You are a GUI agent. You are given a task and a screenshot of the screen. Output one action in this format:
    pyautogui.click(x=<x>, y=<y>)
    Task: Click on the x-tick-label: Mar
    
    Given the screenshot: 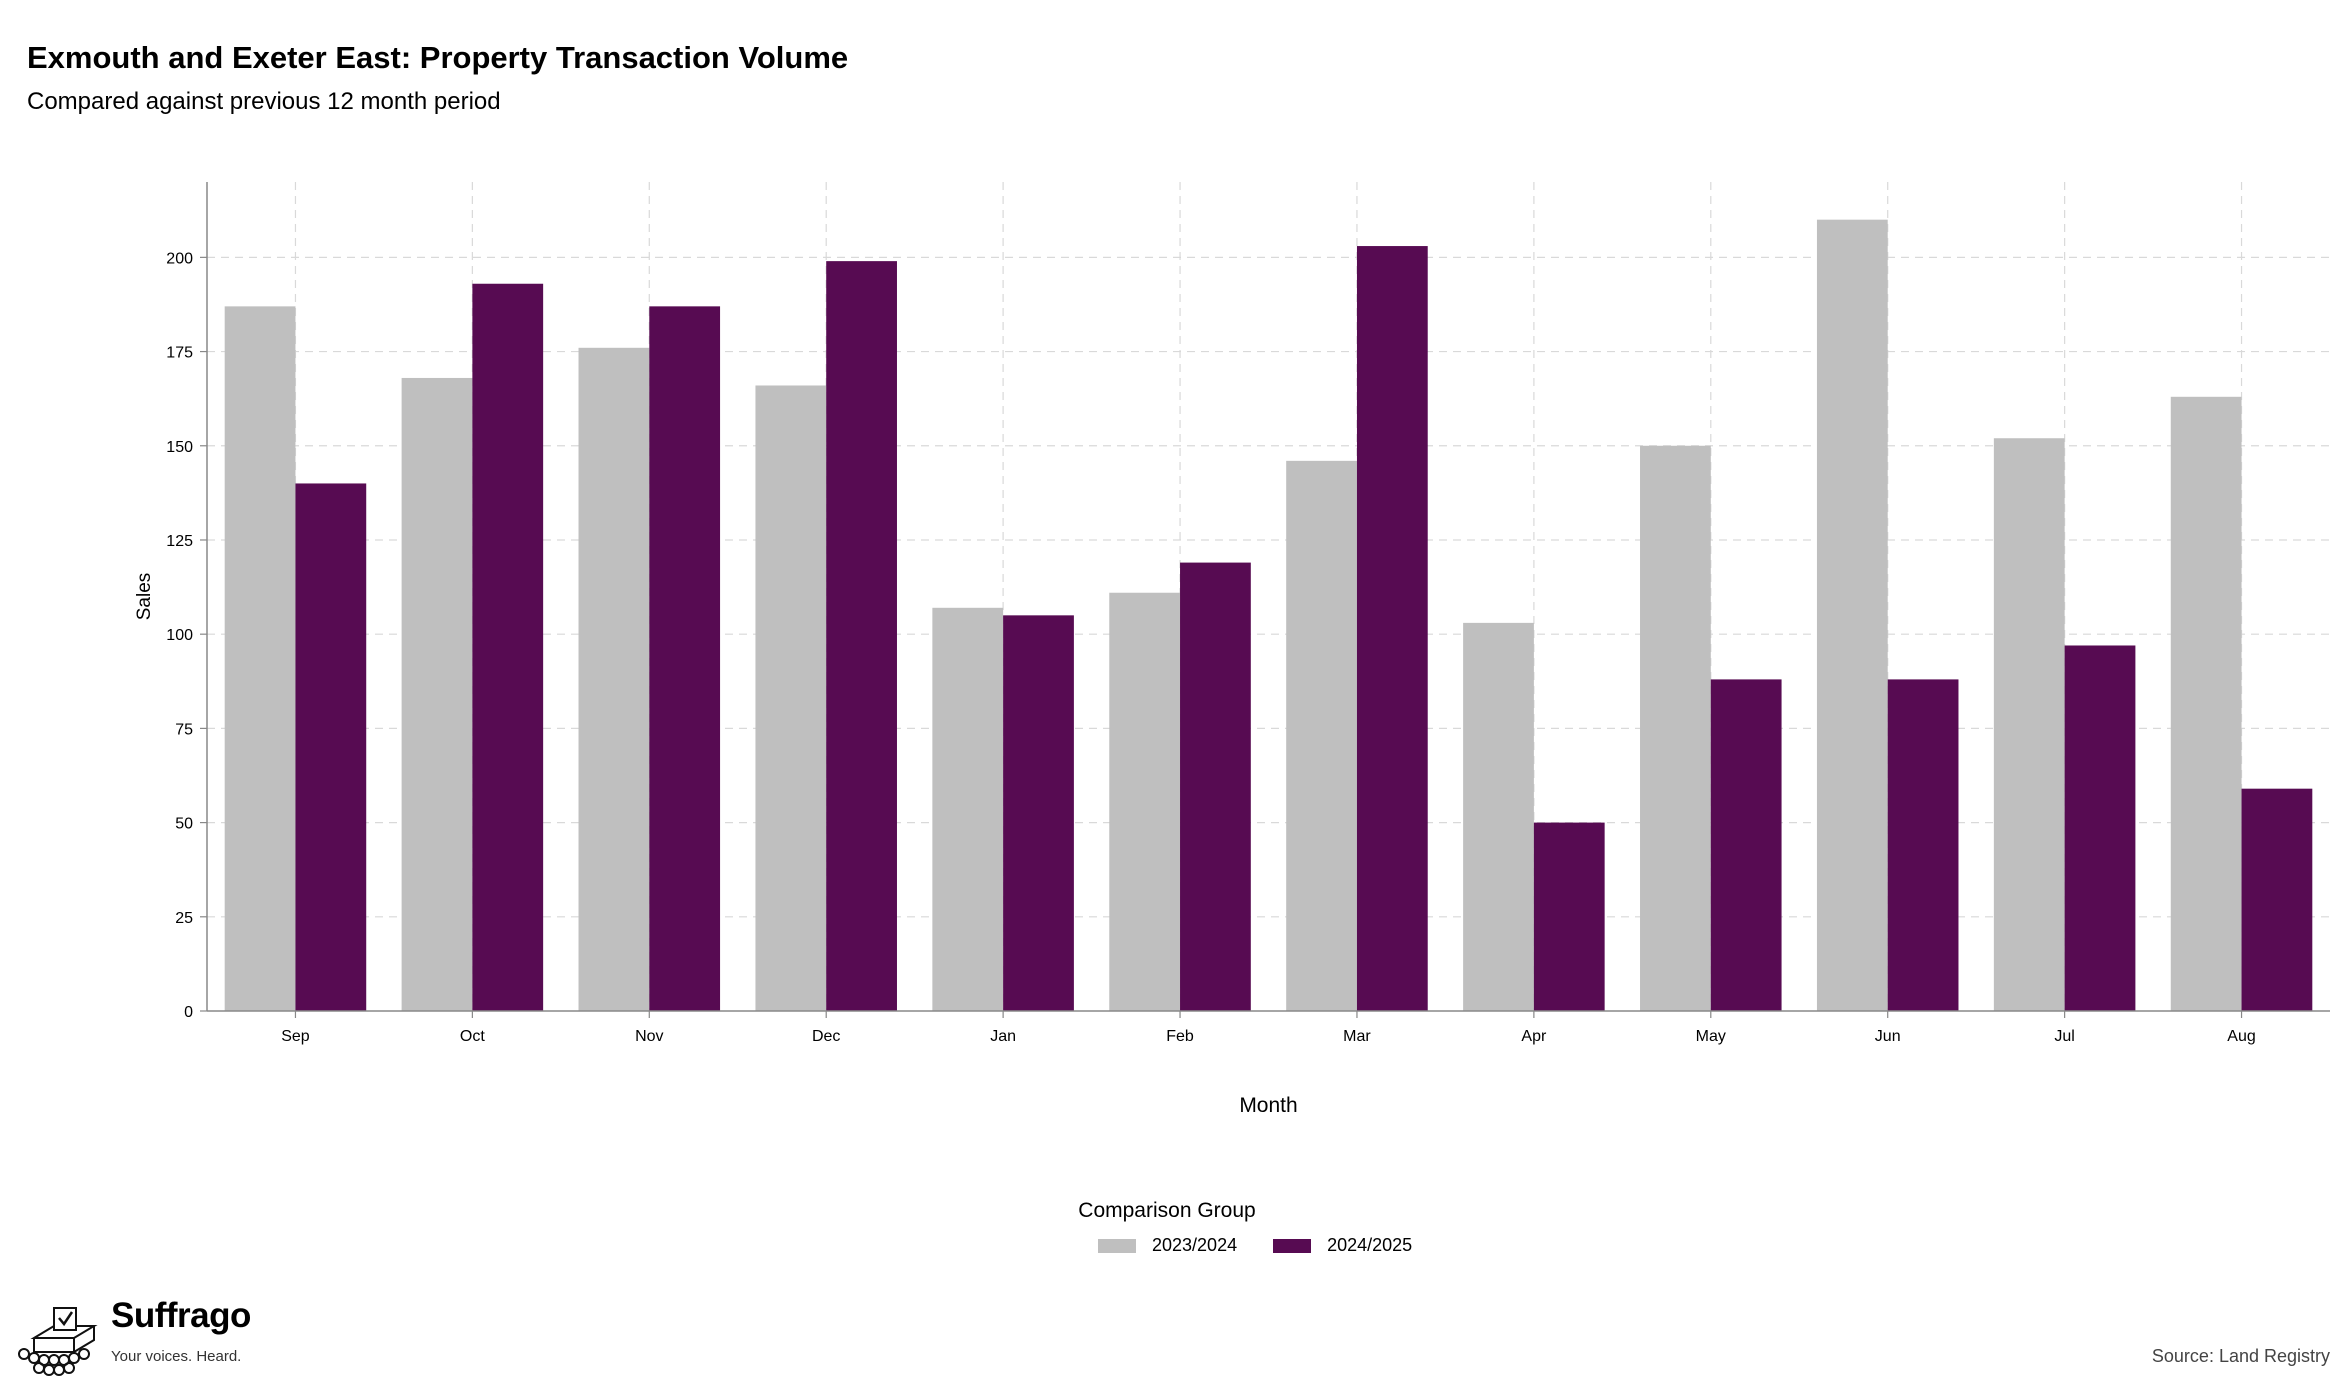 What is the action you would take?
    pyautogui.click(x=1357, y=1036)
    